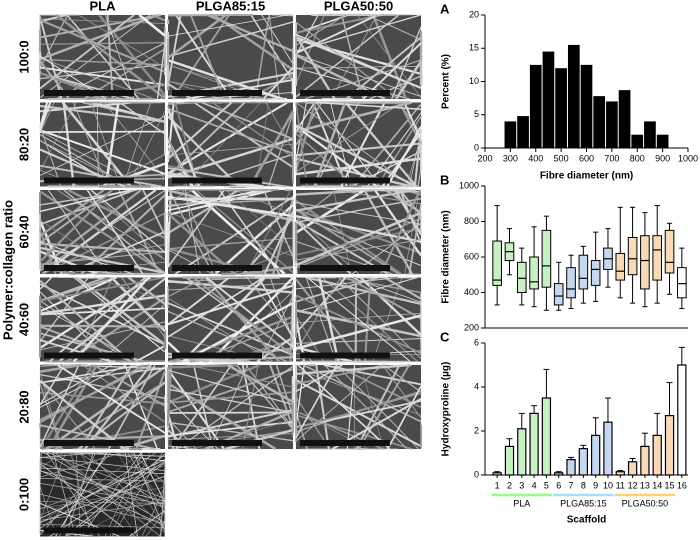 This screenshot has height=540, width=700. What do you see at coordinates (670, 485) in the screenshot?
I see `x-tick-label: 15` at bounding box center [670, 485].